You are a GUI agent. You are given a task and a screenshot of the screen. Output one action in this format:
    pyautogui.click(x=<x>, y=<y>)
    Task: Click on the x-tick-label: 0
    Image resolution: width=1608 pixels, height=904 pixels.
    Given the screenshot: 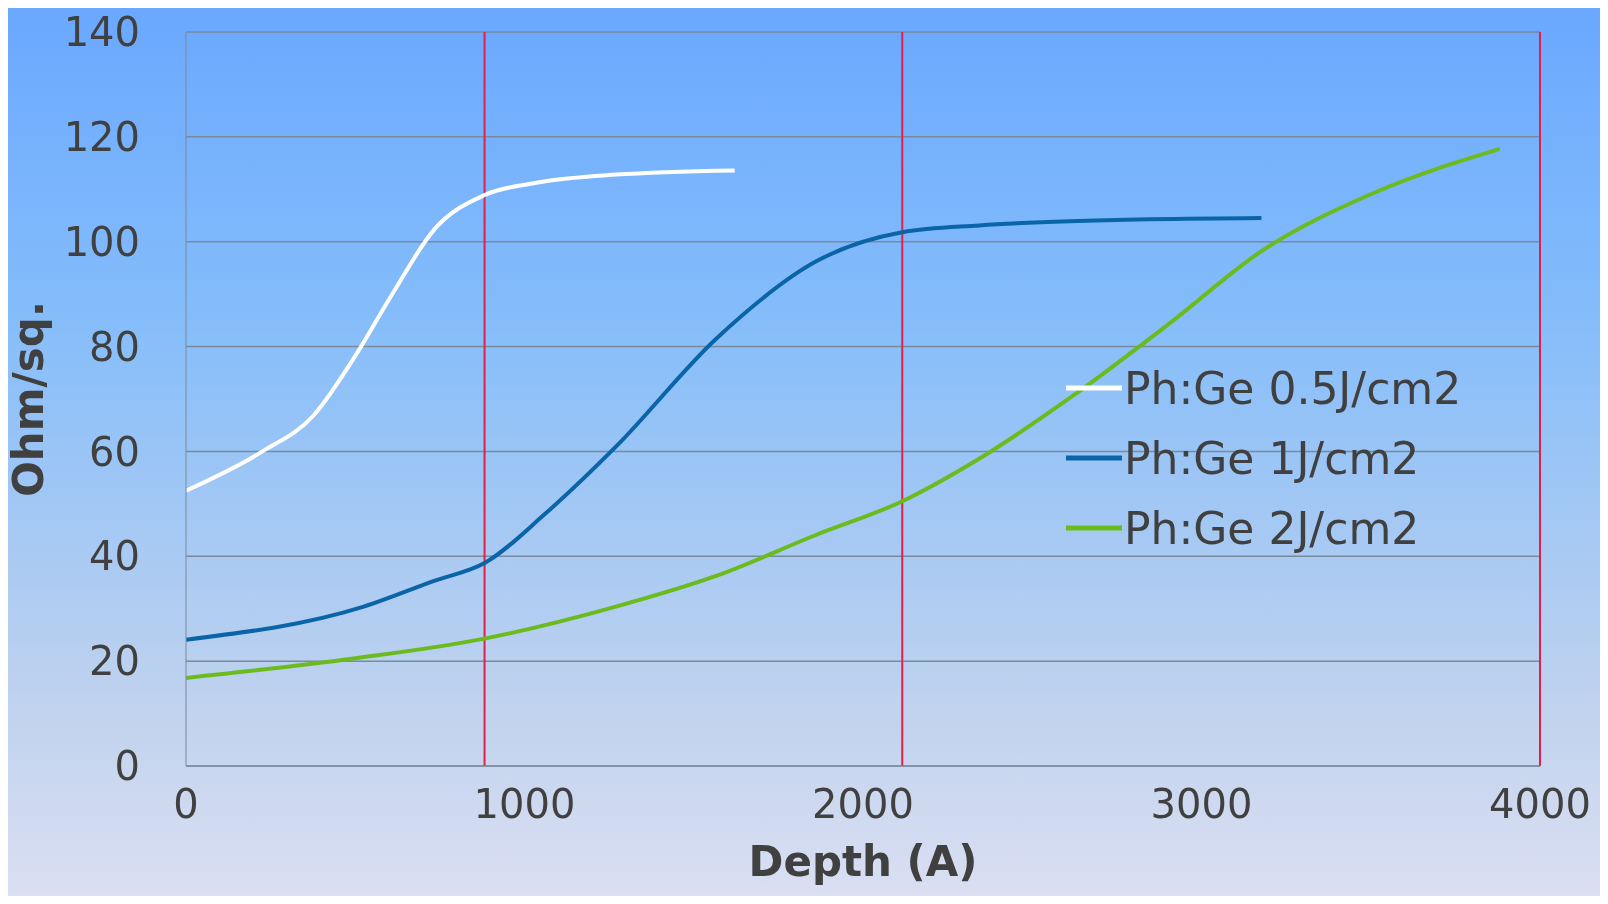 What is the action you would take?
    pyautogui.click(x=186, y=804)
    